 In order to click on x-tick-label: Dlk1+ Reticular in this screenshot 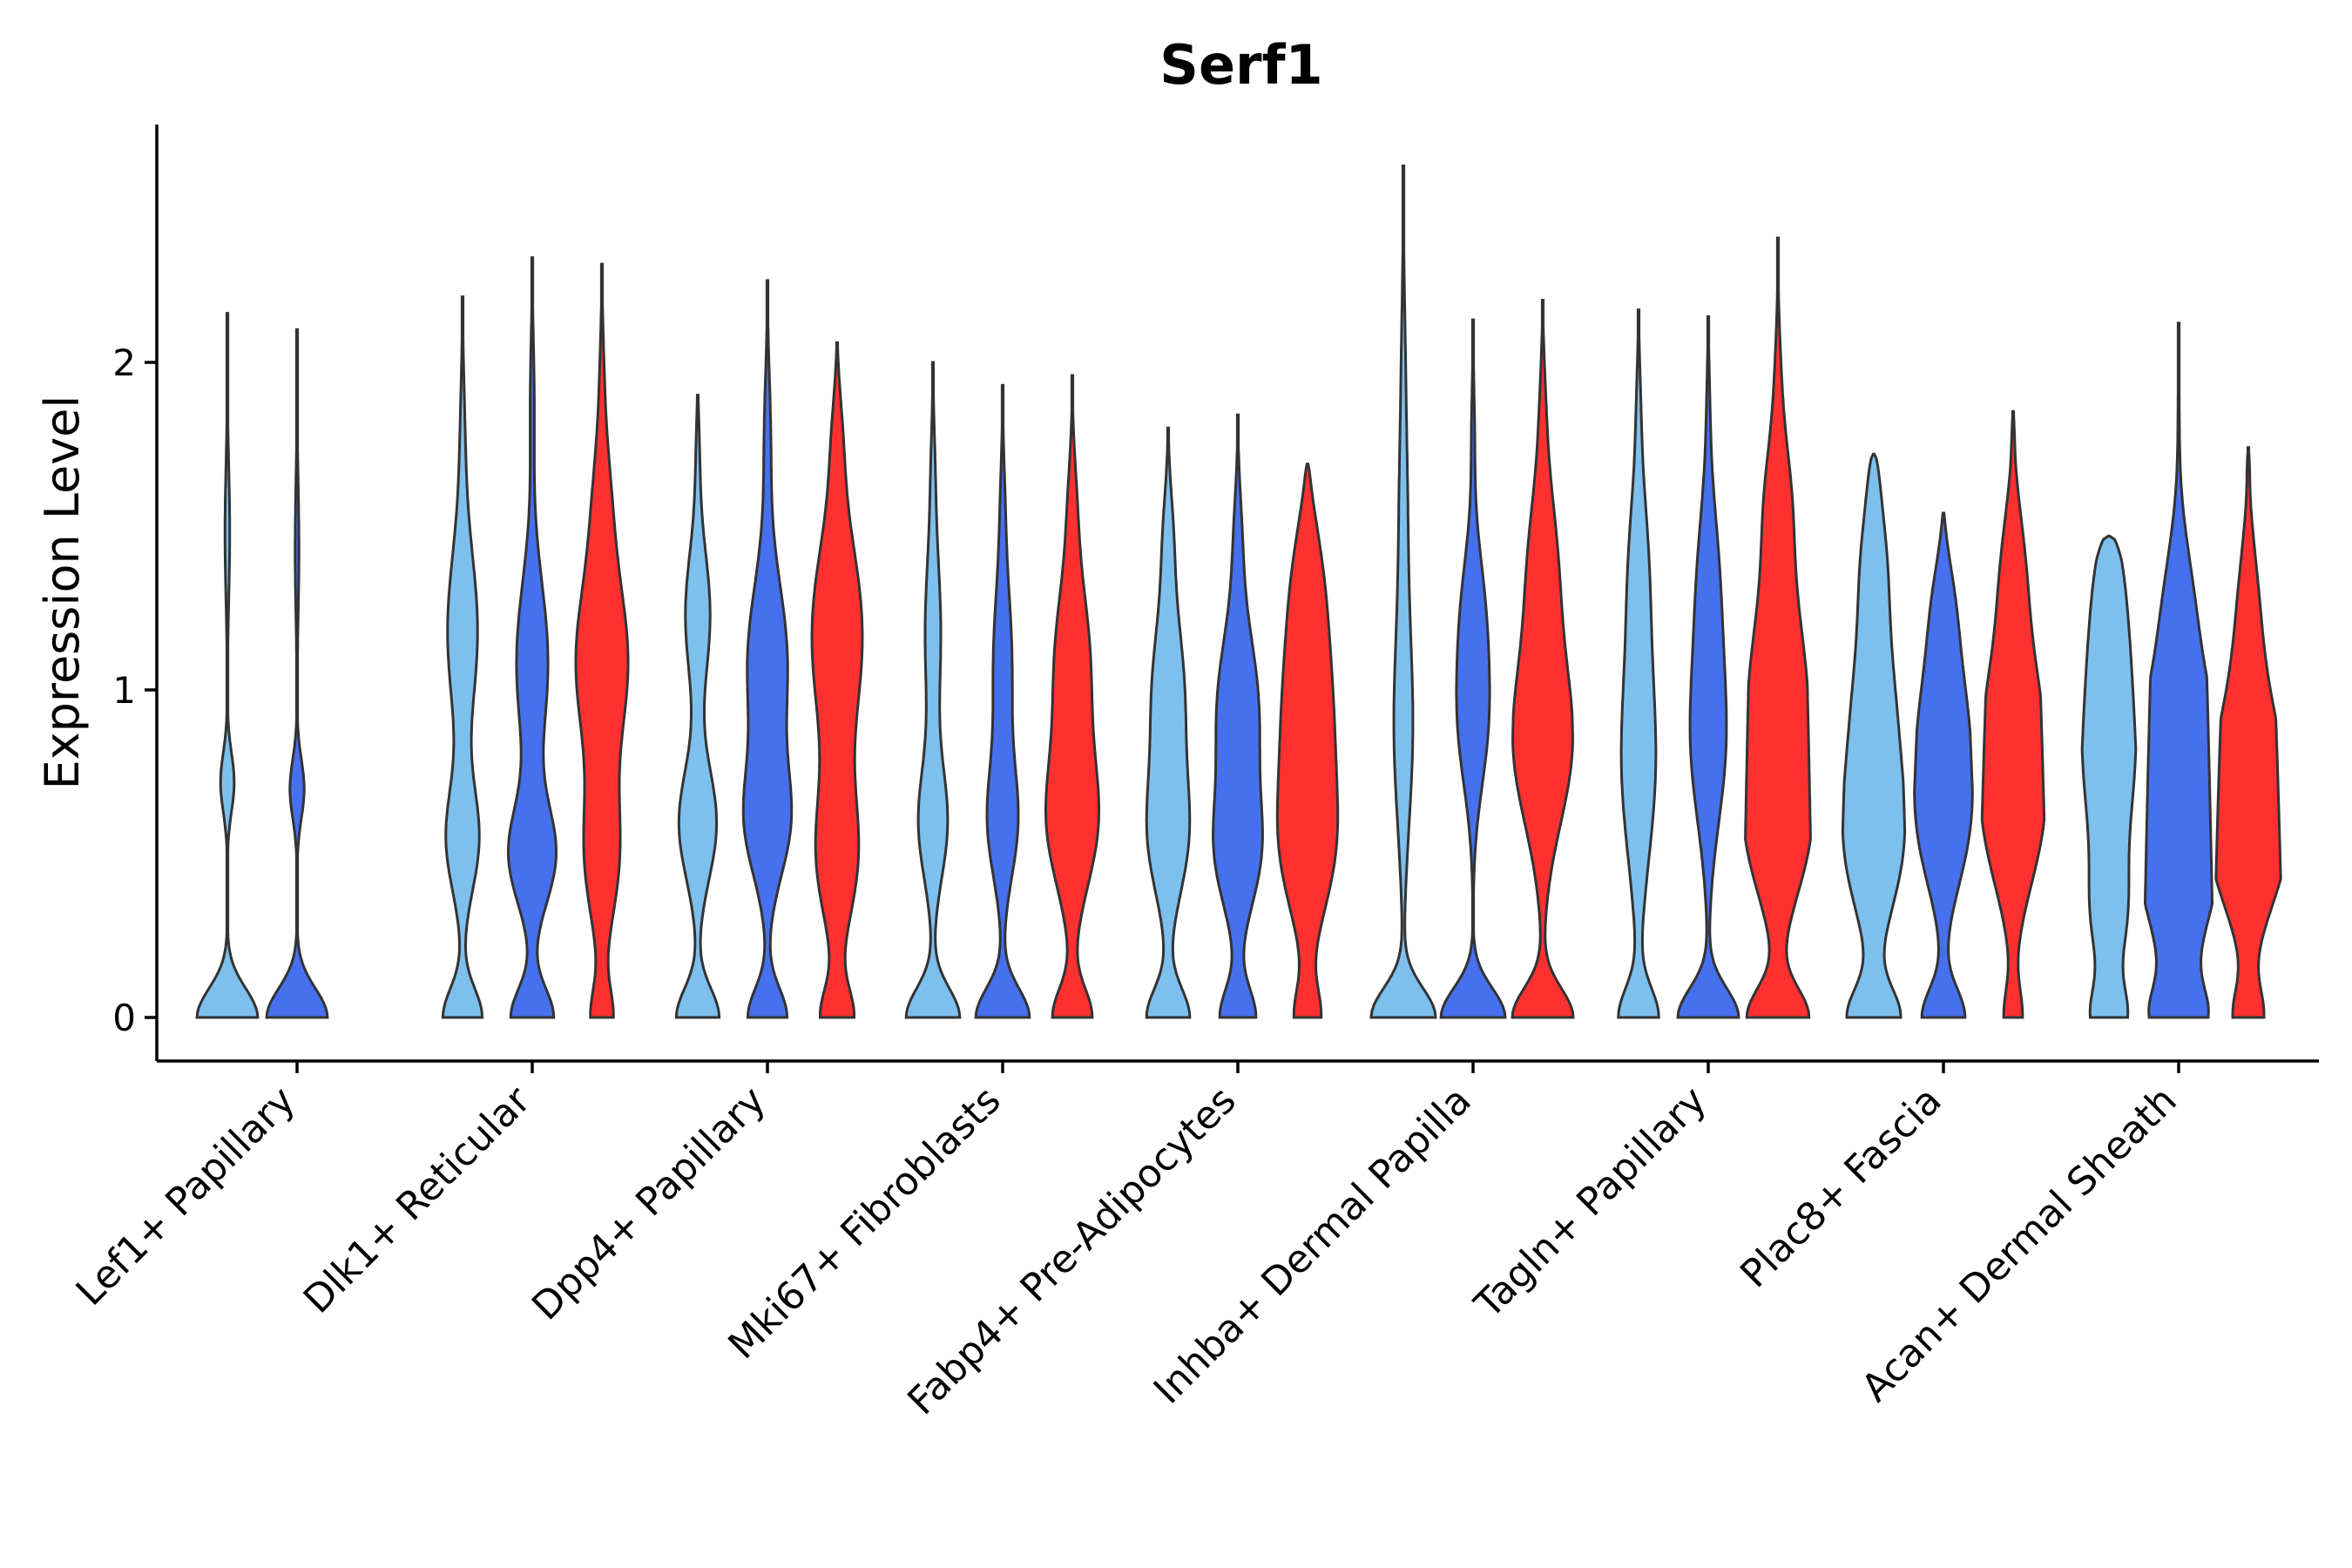, I will do `click(417, 1200)`.